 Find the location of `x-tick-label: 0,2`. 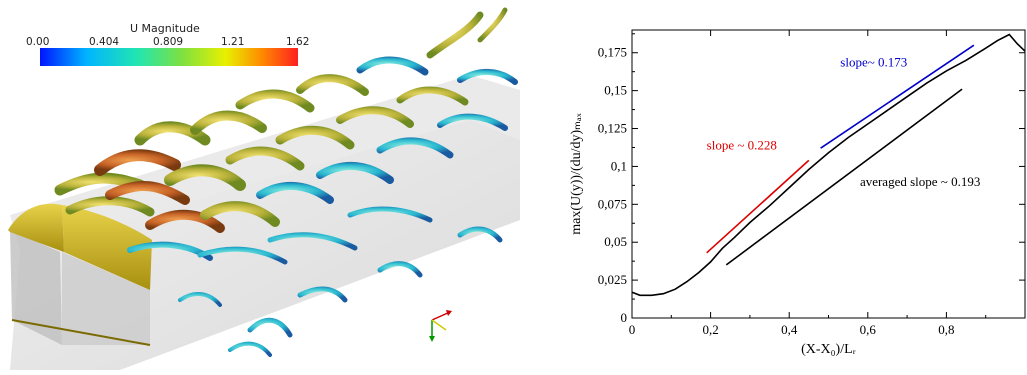

x-tick-label: 0,2 is located at coordinates (710, 329).